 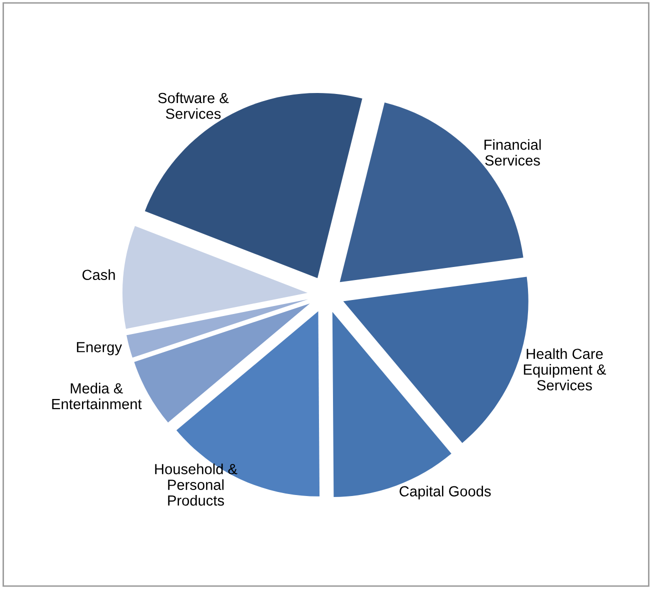 I want to click on slice-label: Cash, so click(x=98, y=274).